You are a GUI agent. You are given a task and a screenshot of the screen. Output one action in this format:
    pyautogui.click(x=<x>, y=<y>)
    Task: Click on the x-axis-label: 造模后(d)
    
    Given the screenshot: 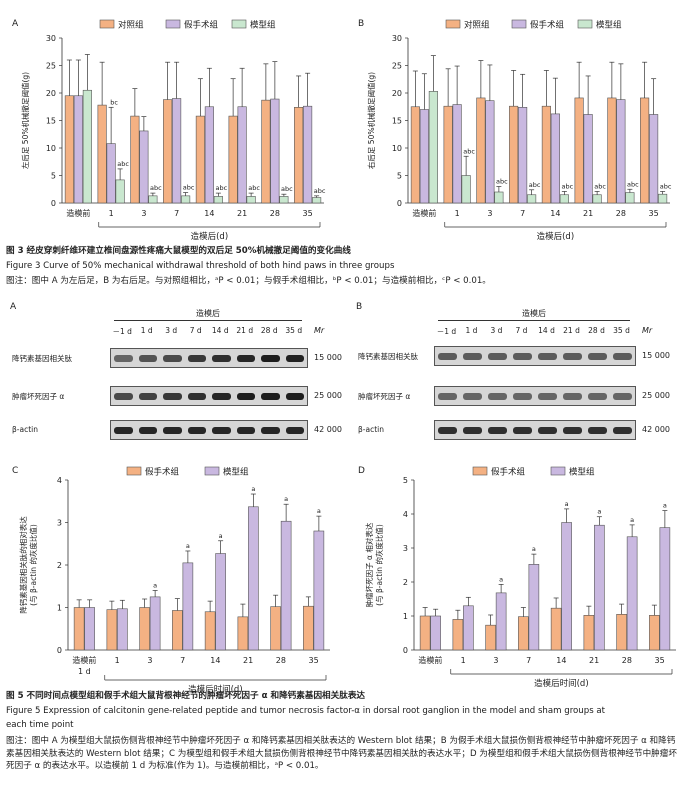 What is the action you would take?
    pyautogui.click(x=556, y=236)
    